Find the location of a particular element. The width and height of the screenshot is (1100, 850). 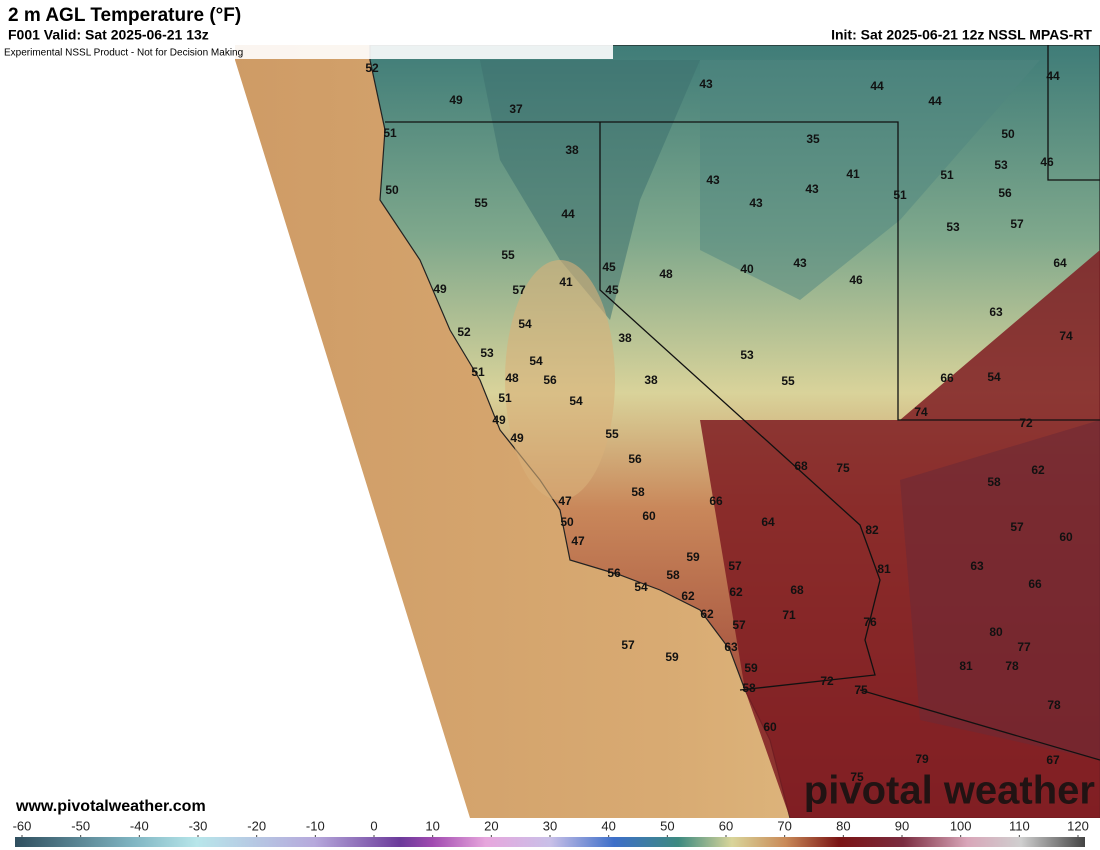

temperature-label: 64 is located at coordinates (1060, 263).